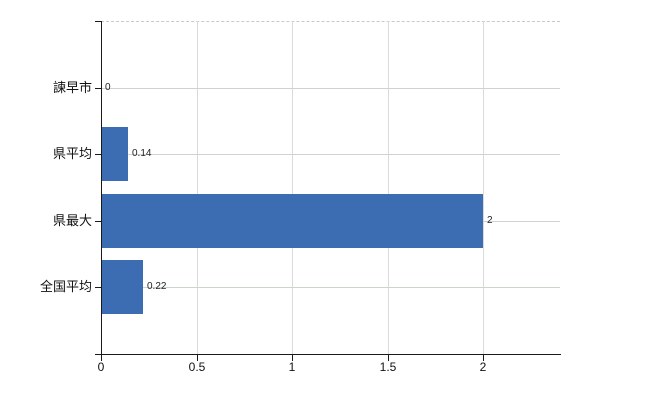 This screenshot has width=650, height=400. Describe the element at coordinates (72, 87) in the screenshot. I see `category-label: 諫早市` at that location.